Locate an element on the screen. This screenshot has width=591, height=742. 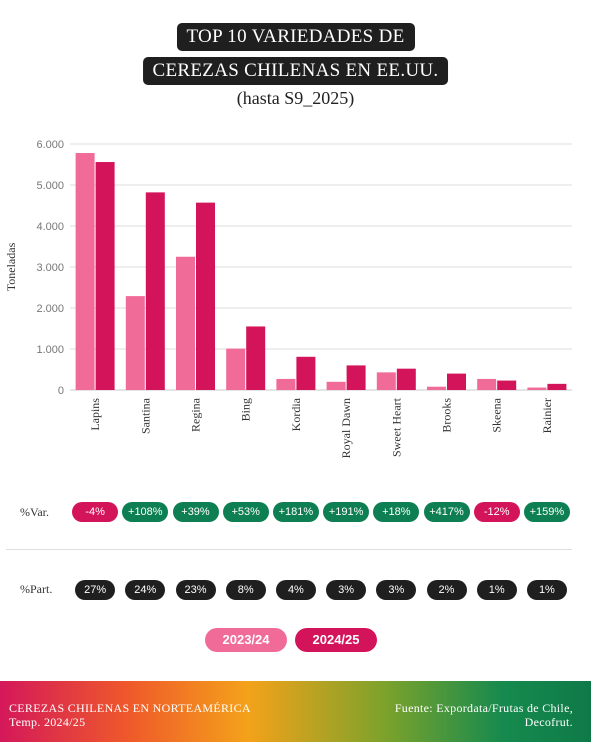
y-tick-label: 1.000 is located at coordinates (50, 350).